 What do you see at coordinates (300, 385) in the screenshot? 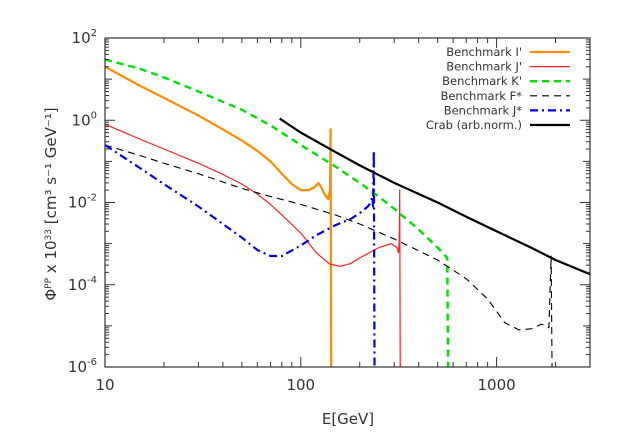
I see `x-tick-label: 100` at bounding box center [300, 385].